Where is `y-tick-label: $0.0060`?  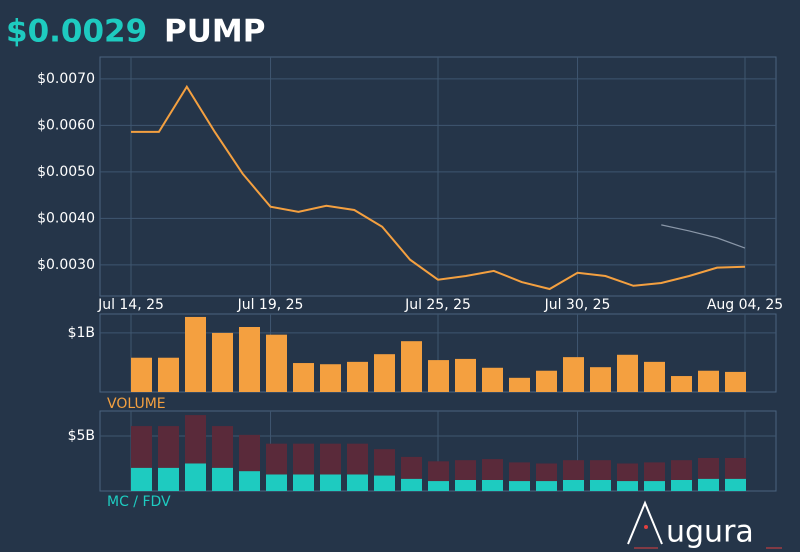
y-tick-label: $0.0060 is located at coordinates (66, 125).